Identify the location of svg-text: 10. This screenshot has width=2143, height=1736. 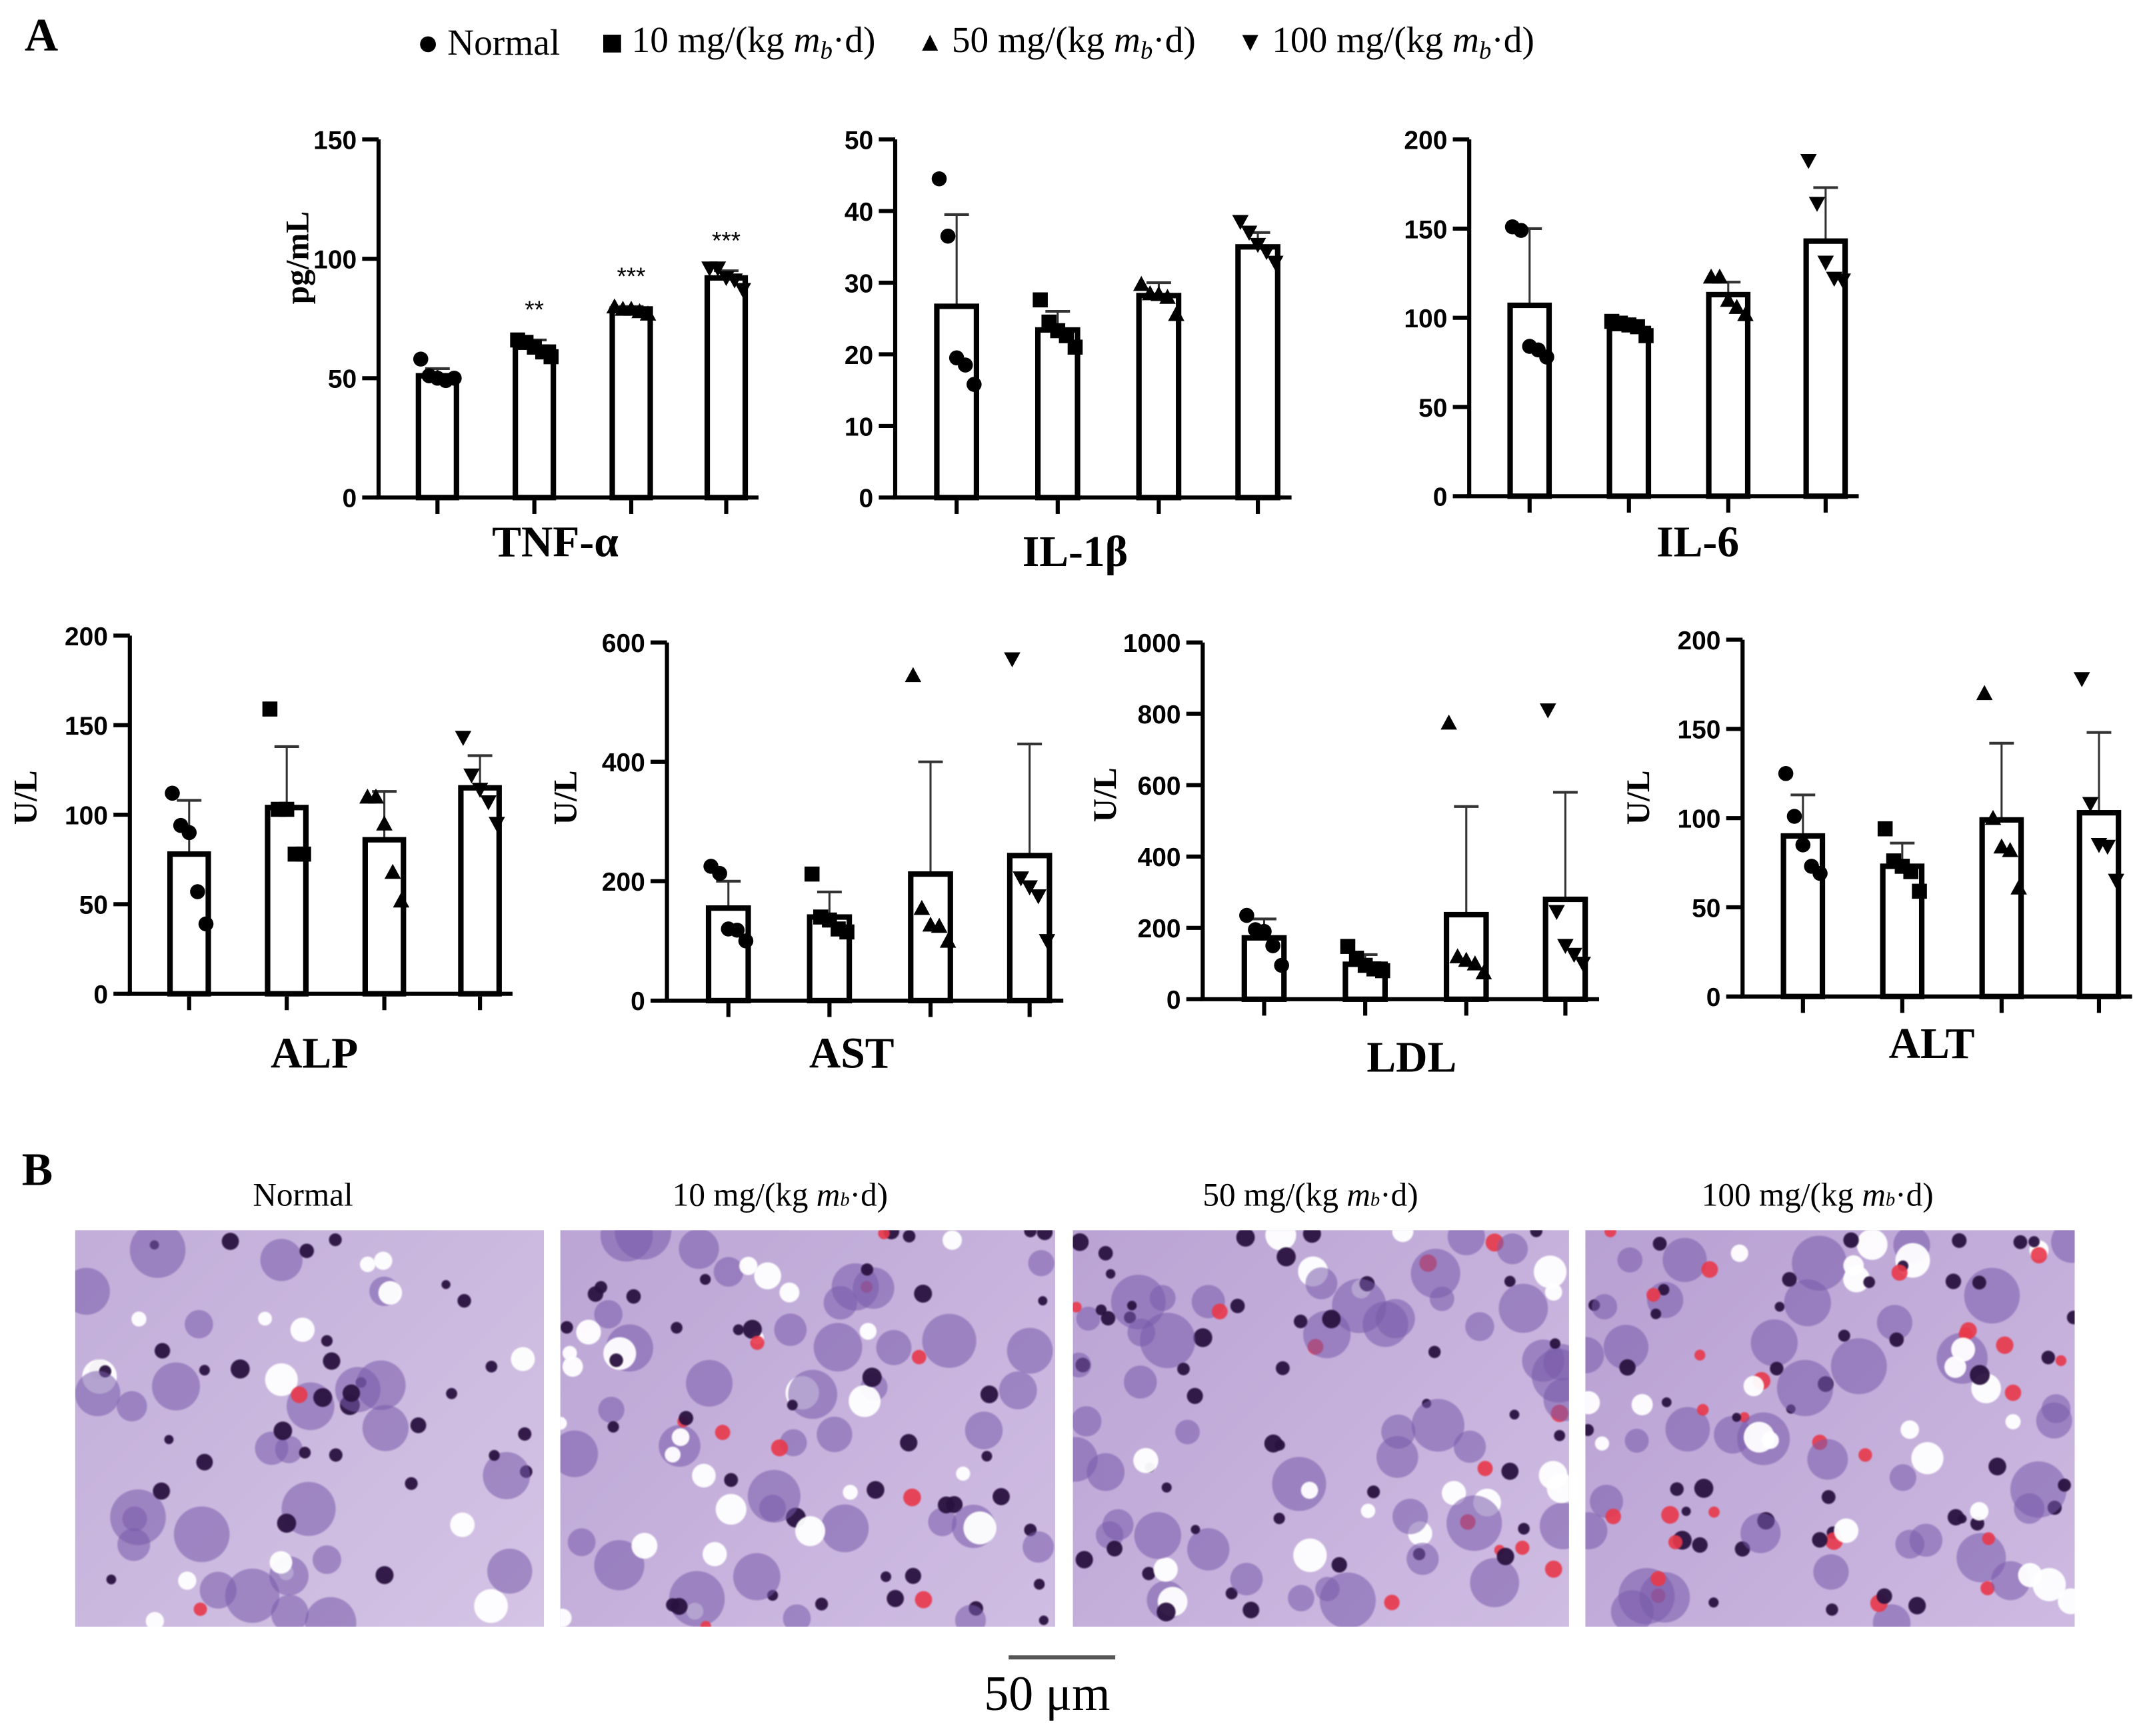
(859, 427).